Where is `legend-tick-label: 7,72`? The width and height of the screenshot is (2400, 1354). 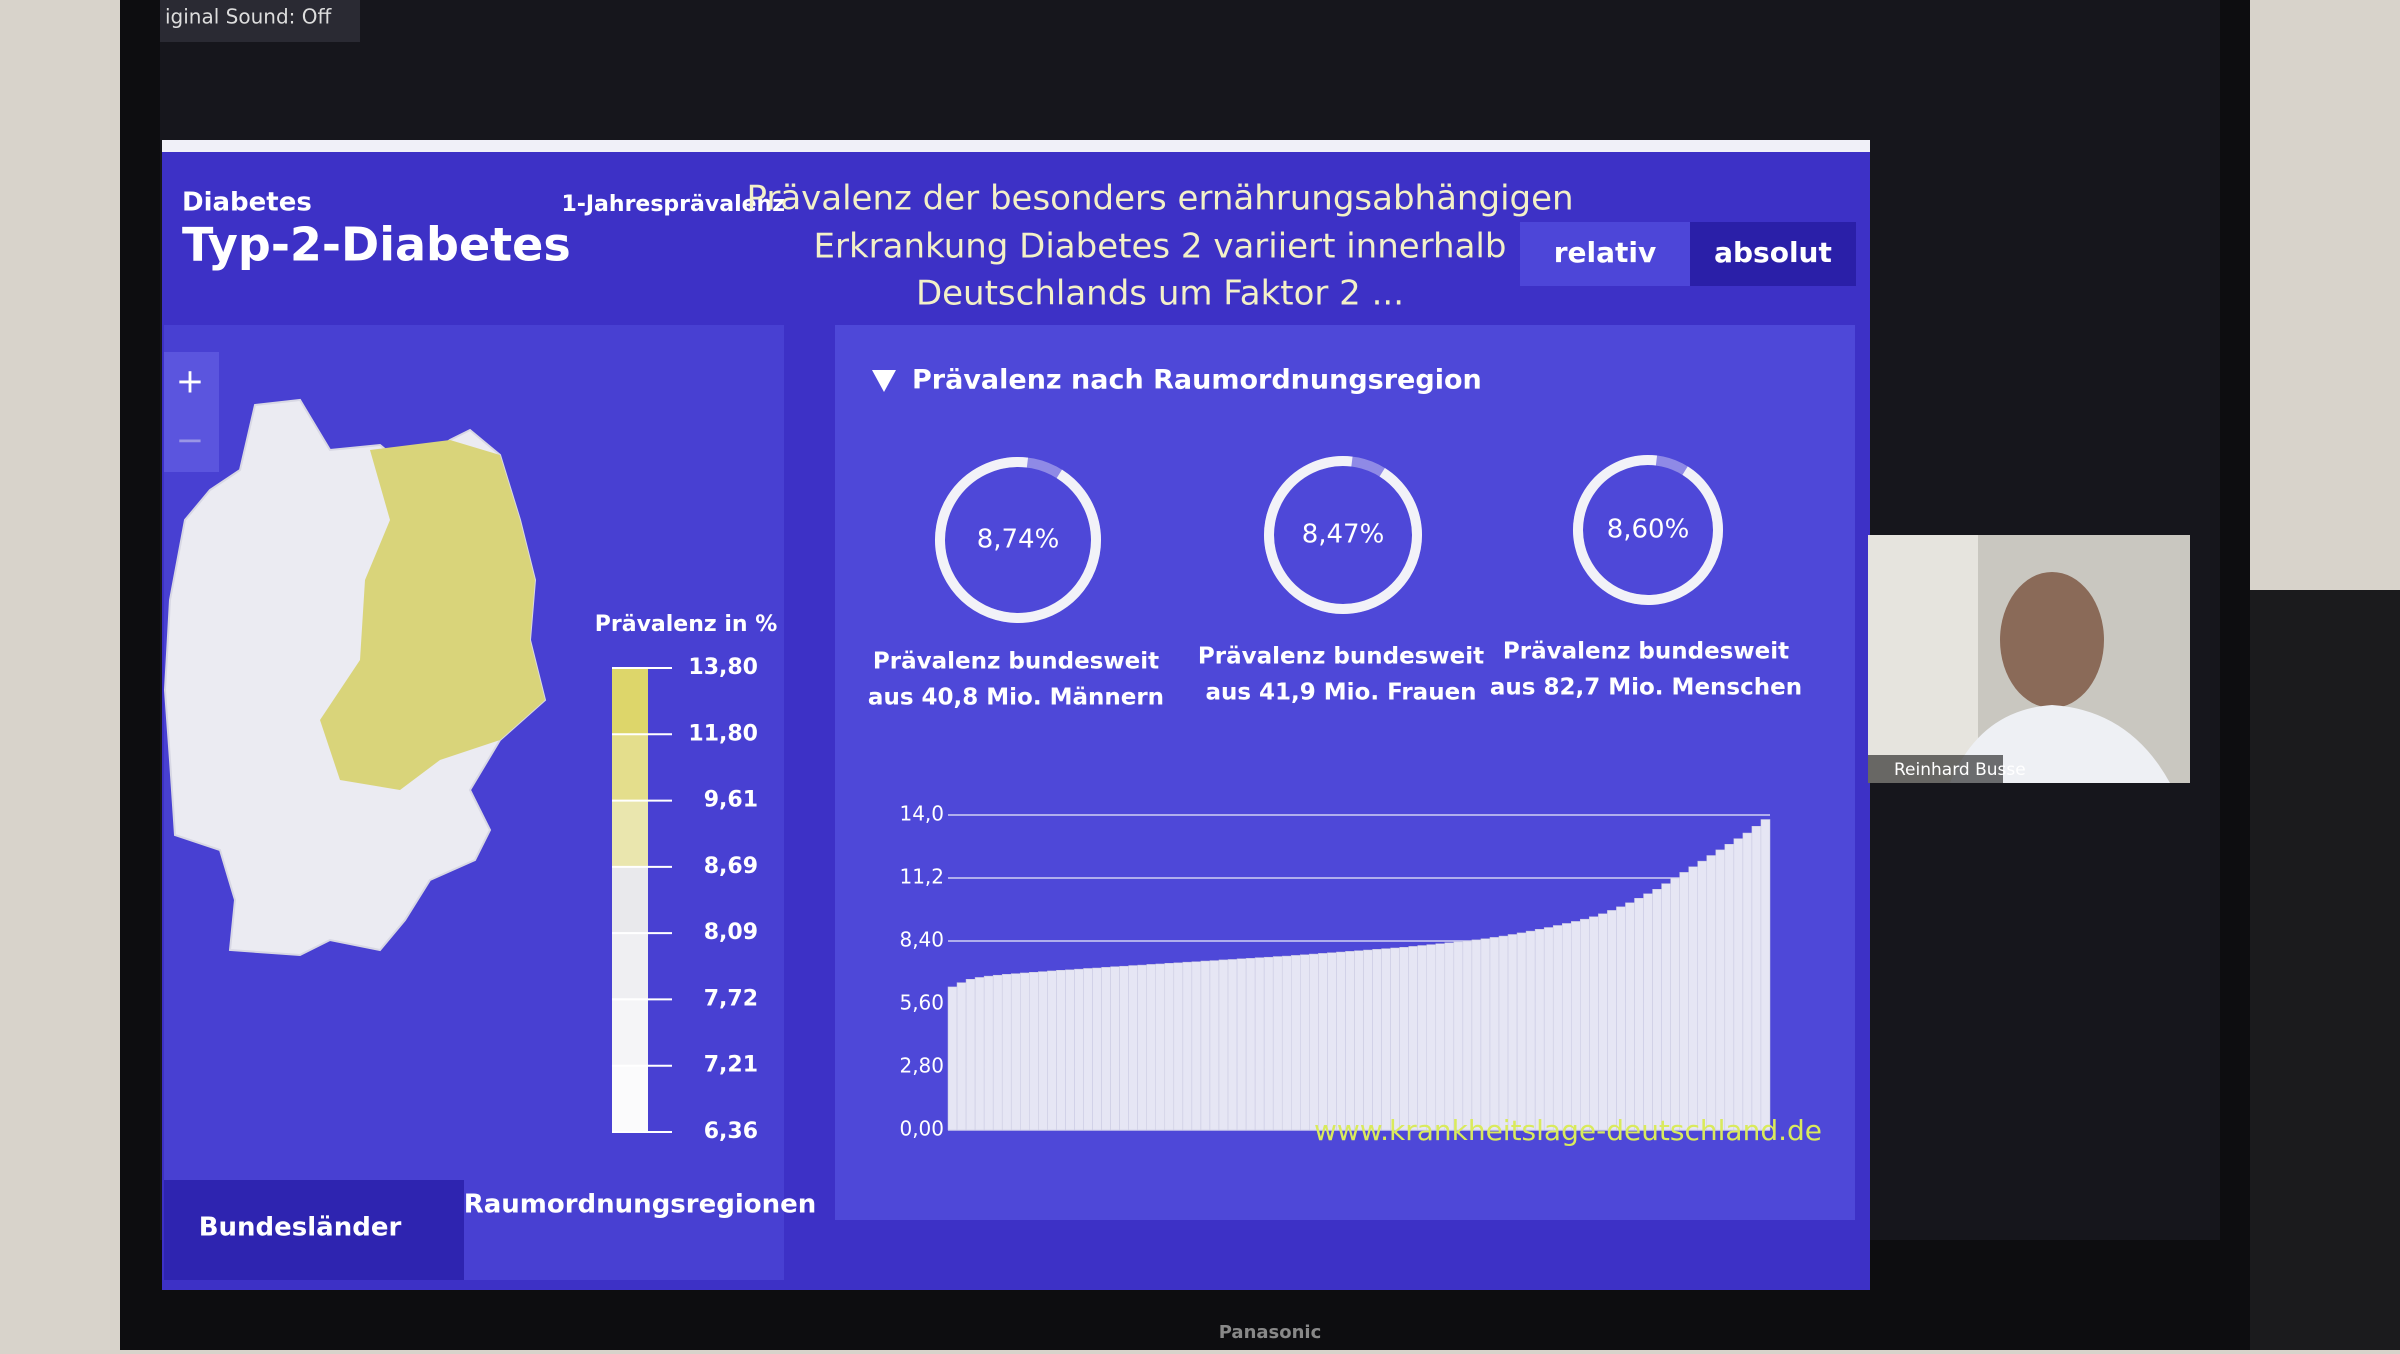 legend-tick-label: 7,72 is located at coordinates (731, 998).